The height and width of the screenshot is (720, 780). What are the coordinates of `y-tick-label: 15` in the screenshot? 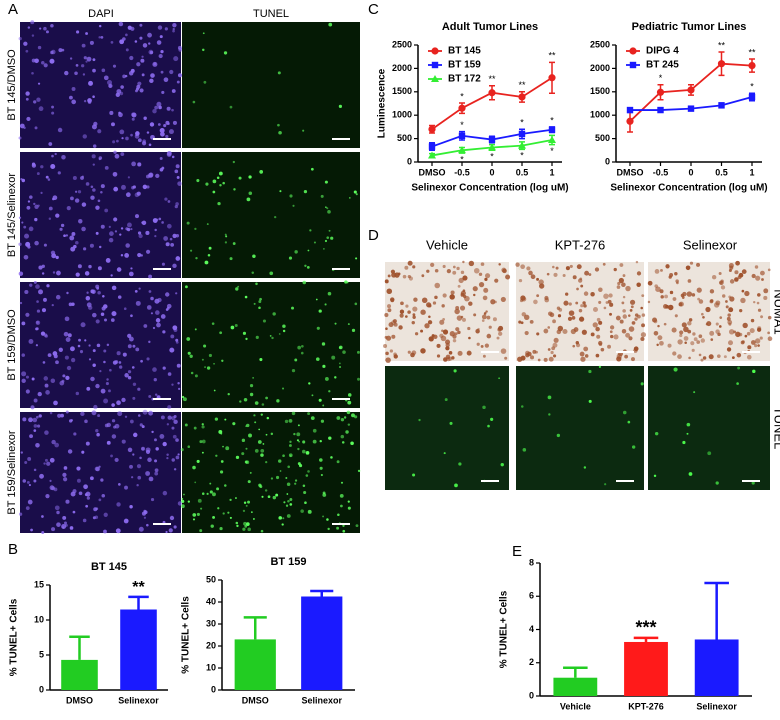 It's located at (39, 584).